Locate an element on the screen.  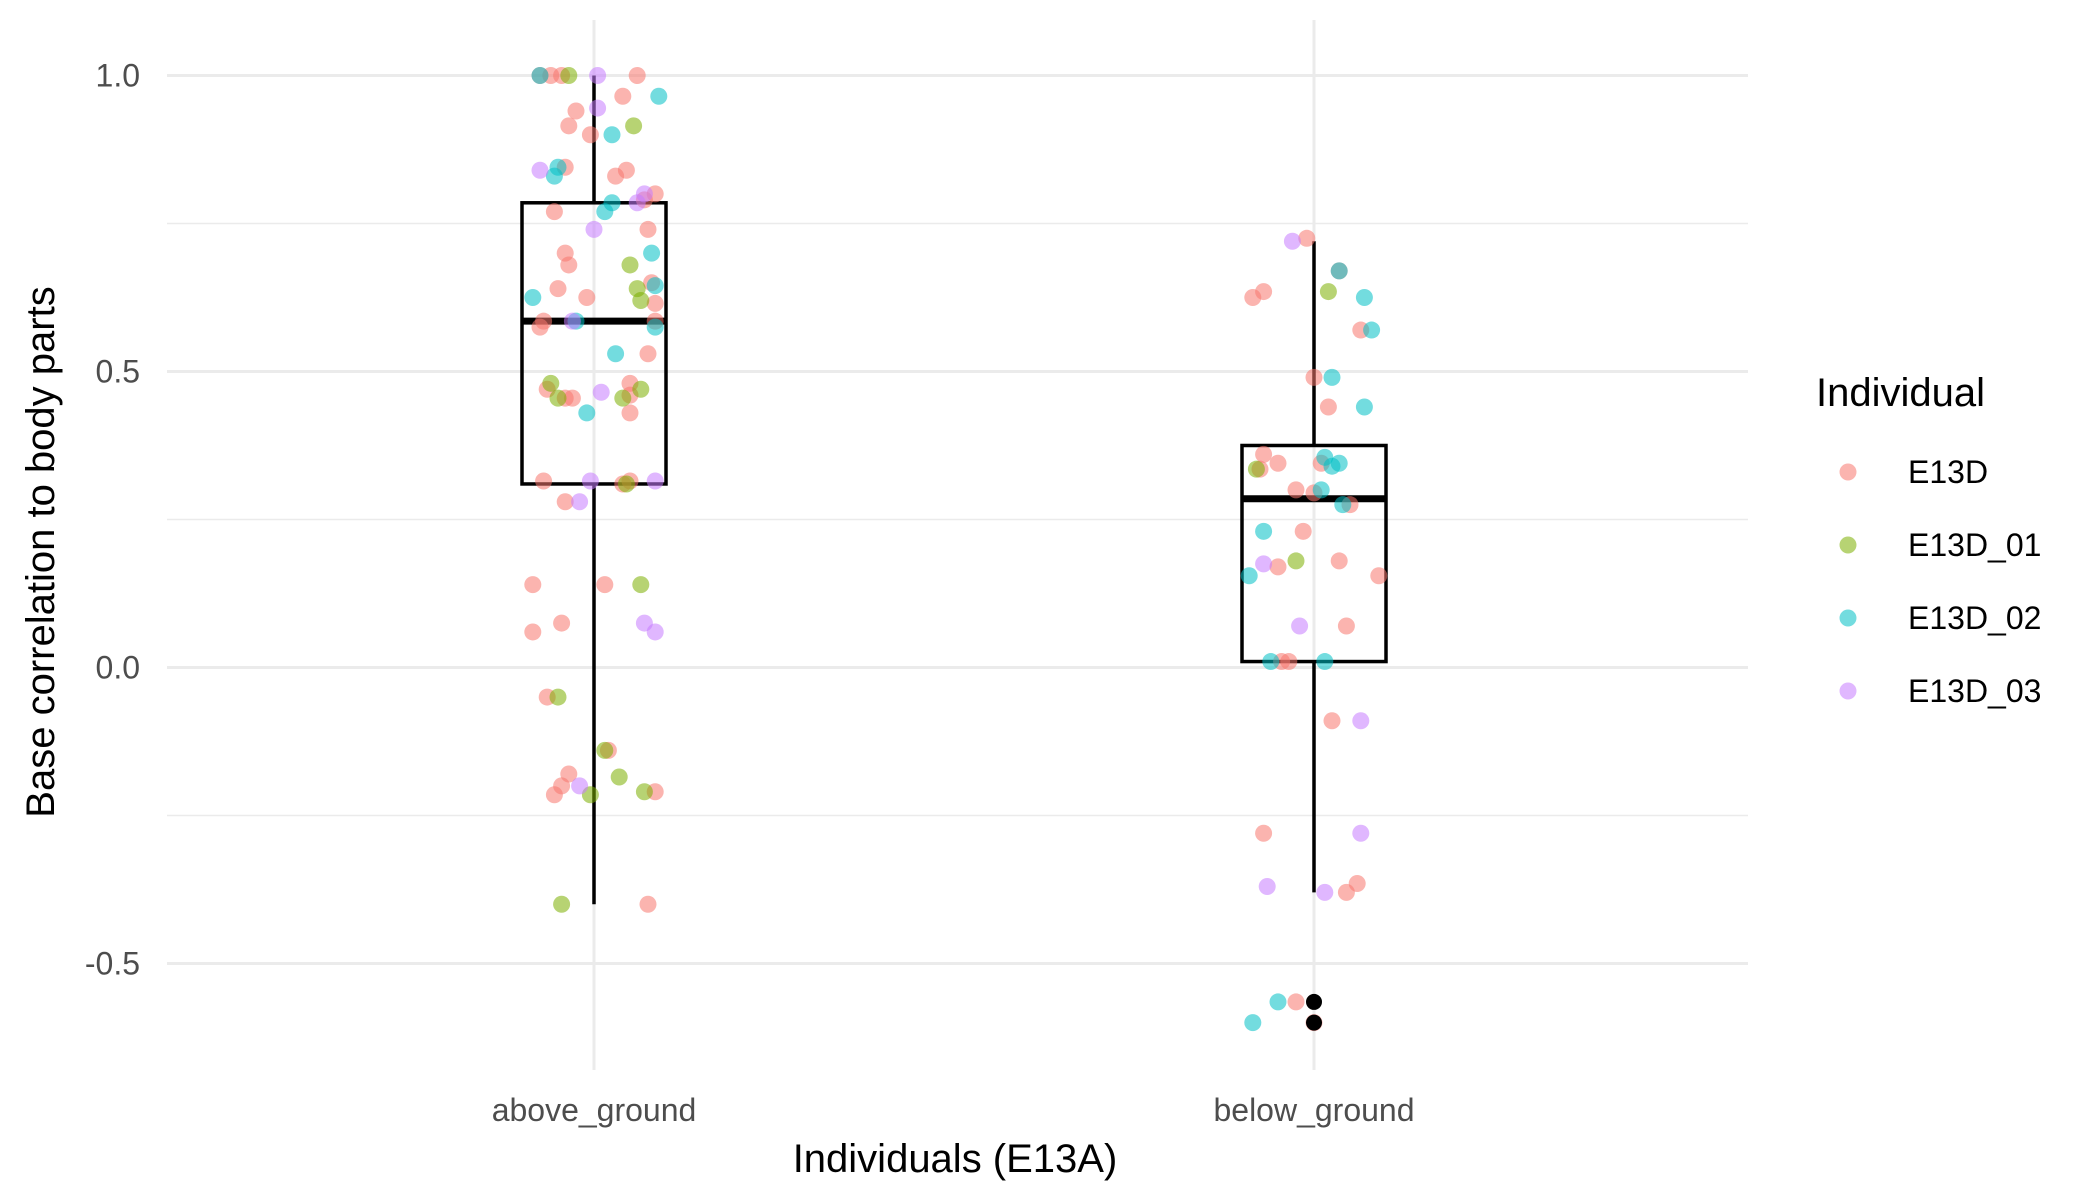
legend-label: E13D_02 is located at coordinates (1974, 618).